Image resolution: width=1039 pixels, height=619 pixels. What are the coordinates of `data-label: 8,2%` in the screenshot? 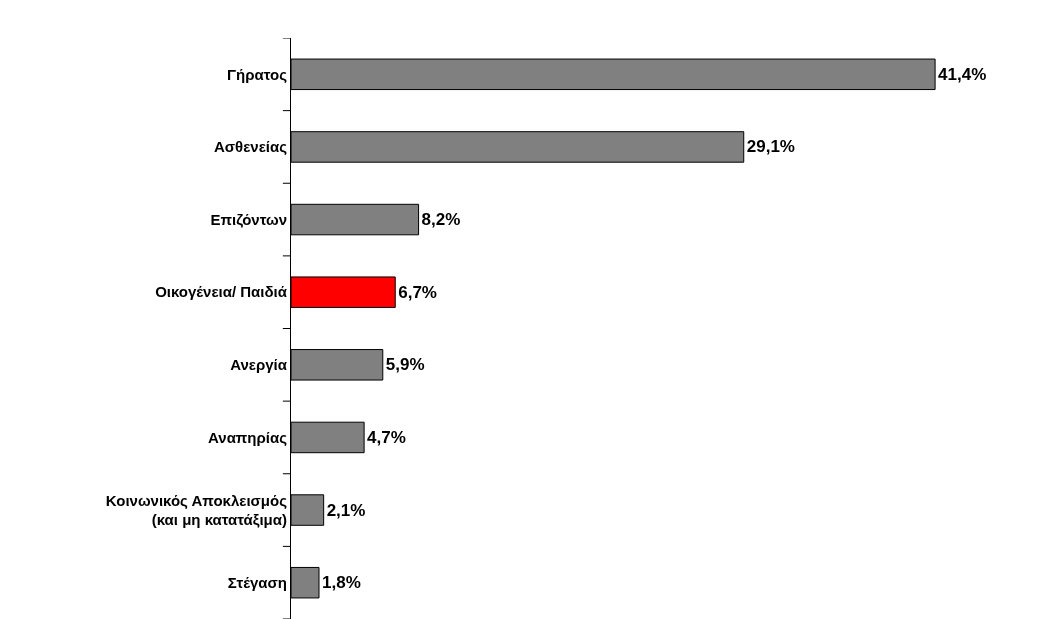 It's located at (441, 220).